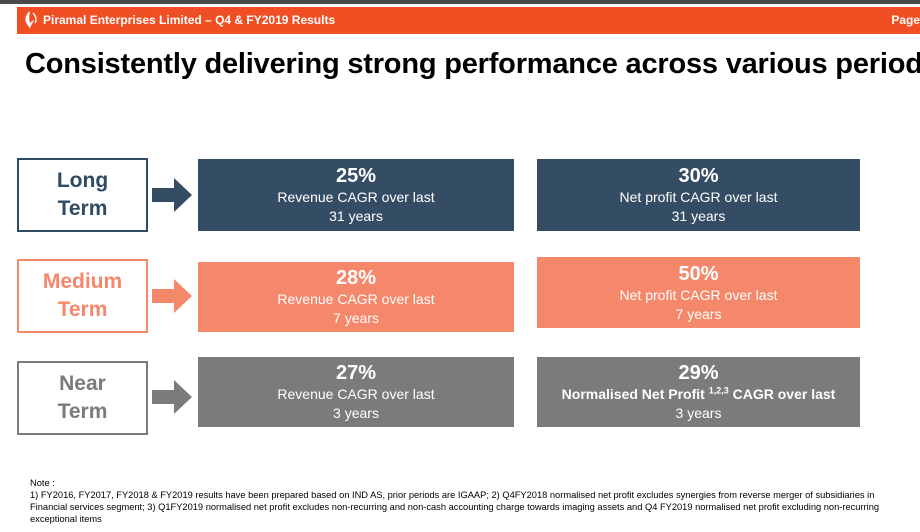 The height and width of the screenshot is (532, 920). I want to click on label-near-term-line2: Term, so click(82, 411).